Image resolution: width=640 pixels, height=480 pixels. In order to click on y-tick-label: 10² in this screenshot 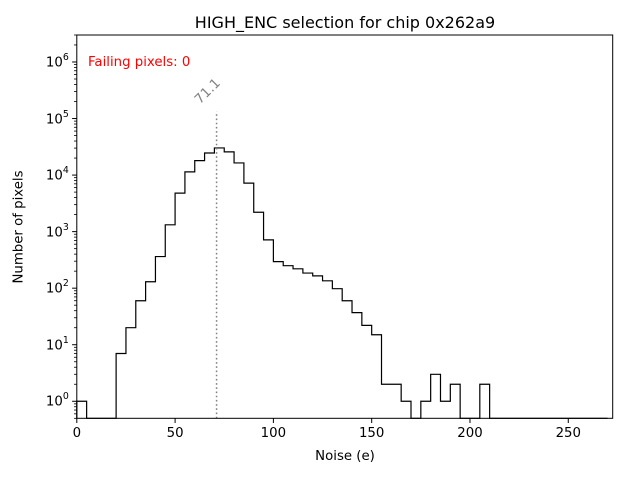, I will do `click(57, 287)`.